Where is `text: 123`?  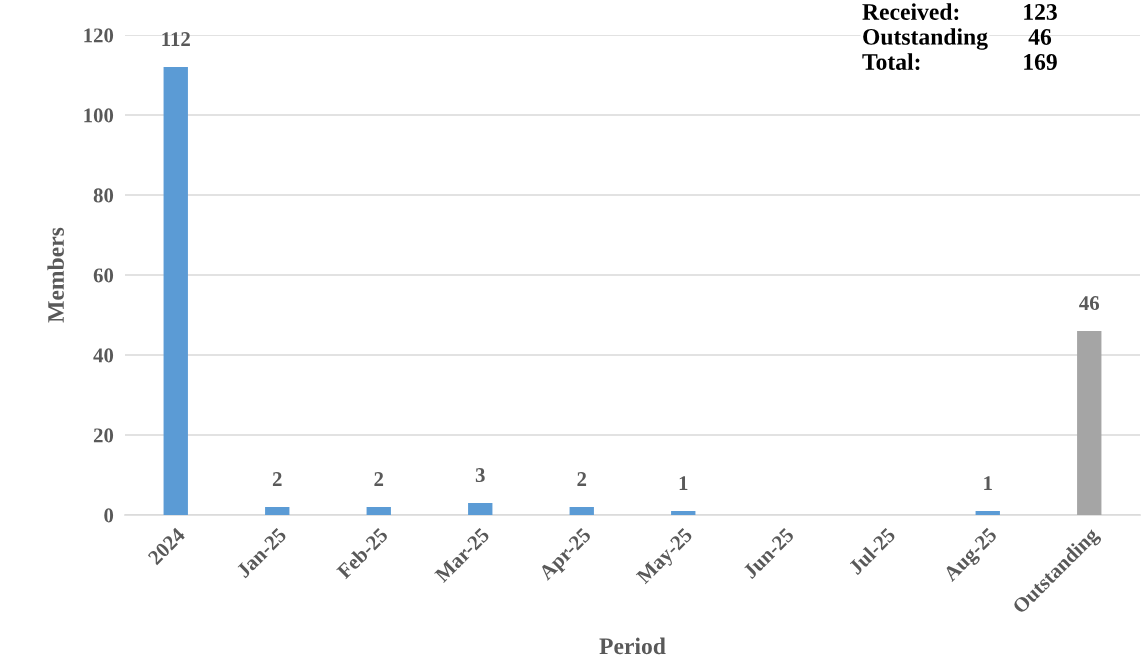 text: 123 is located at coordinates (1040, 12).